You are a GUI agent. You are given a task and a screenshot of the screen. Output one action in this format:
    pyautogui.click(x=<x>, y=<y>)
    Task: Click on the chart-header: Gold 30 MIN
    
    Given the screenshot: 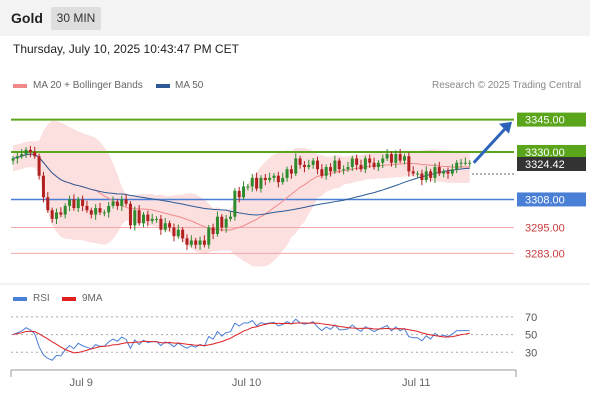 What is the action you would take?
    pyautogui.click(x=295, y=18)
    